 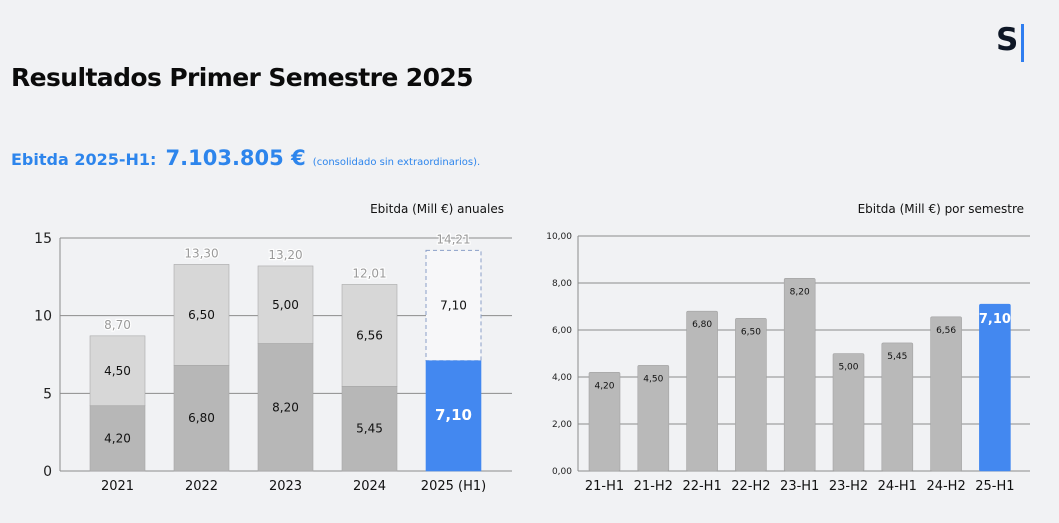 What do you see at coordinates (653, 486) in the screenshot?
I see `x-tick-label: 21-H2` at bounding box center [653, 486].